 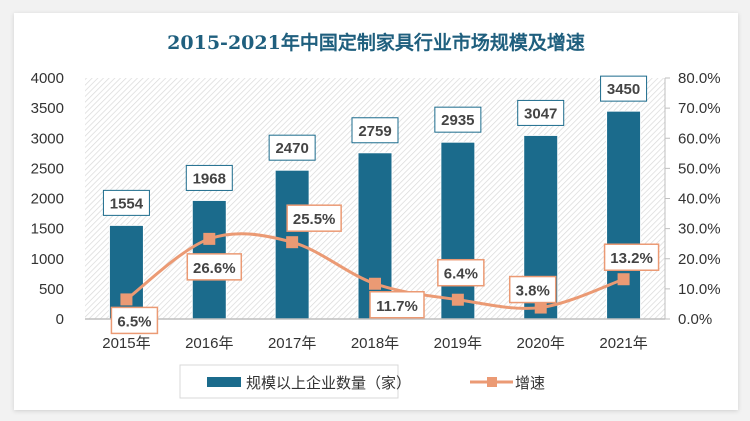 I want to click on growth-data-label: 3.8%, so click(x=533, y=291).